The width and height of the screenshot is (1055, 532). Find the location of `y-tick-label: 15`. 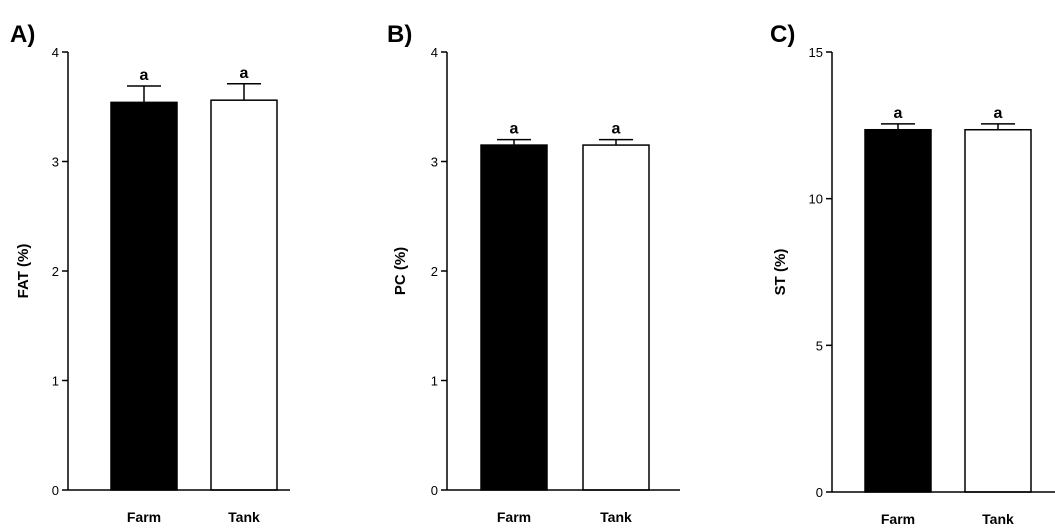

y-tick-label: 15 is located at coordinates (816, 52).